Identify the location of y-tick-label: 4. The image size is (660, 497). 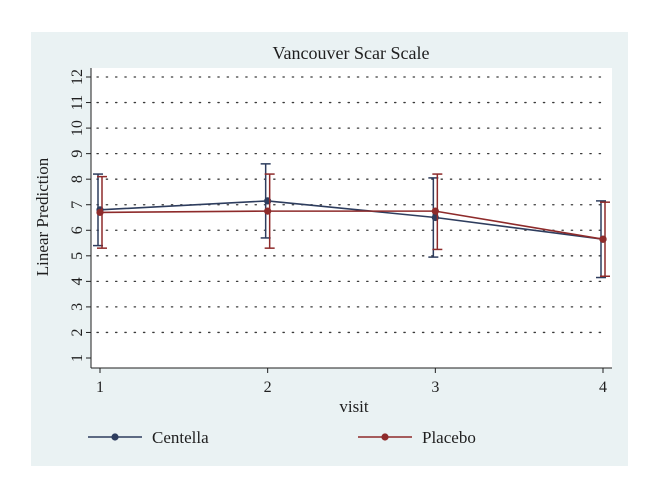
(77, 281).